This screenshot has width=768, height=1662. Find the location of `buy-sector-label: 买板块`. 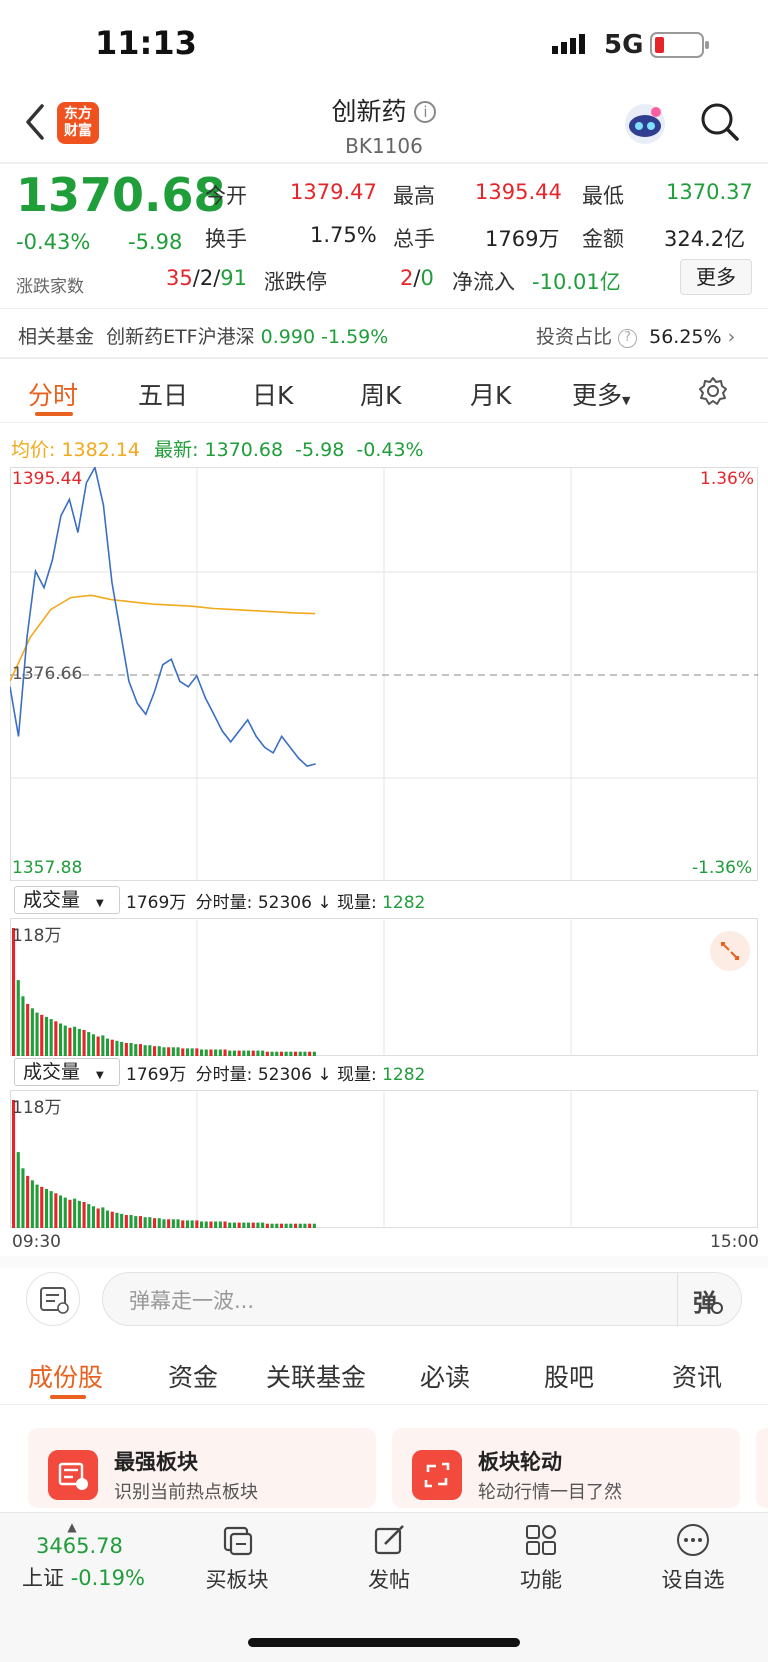

buy-sector-label: 买板块 is located at coordinates (237, 1580).